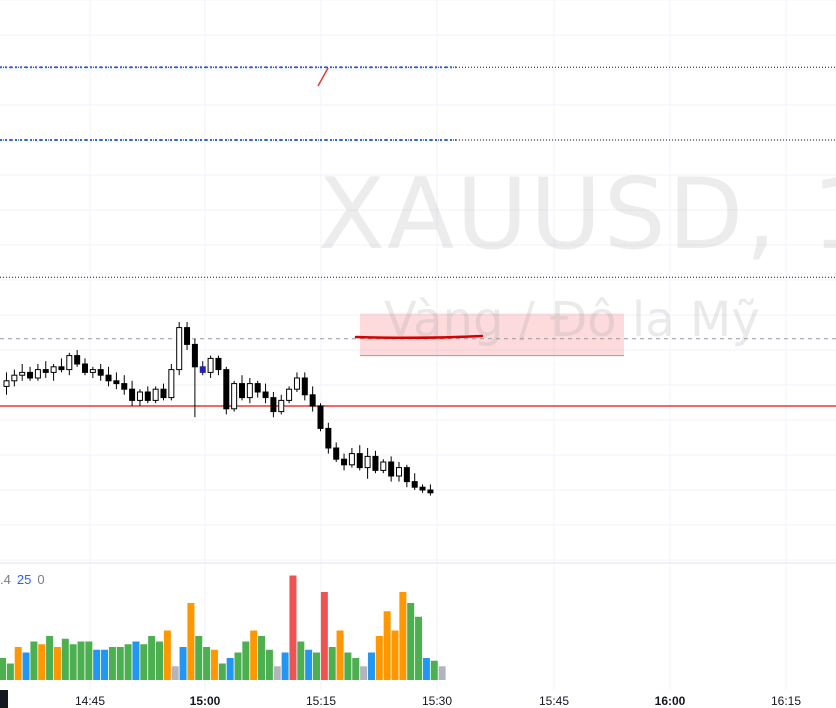 This screenshot has width=836, height=708. I want to click on time-tick: 15:00, so click(205, 701).